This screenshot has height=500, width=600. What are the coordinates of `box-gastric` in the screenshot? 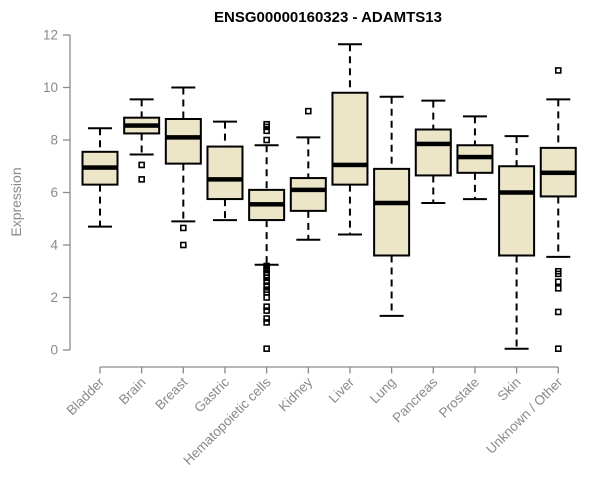 It's located at (225, 171).